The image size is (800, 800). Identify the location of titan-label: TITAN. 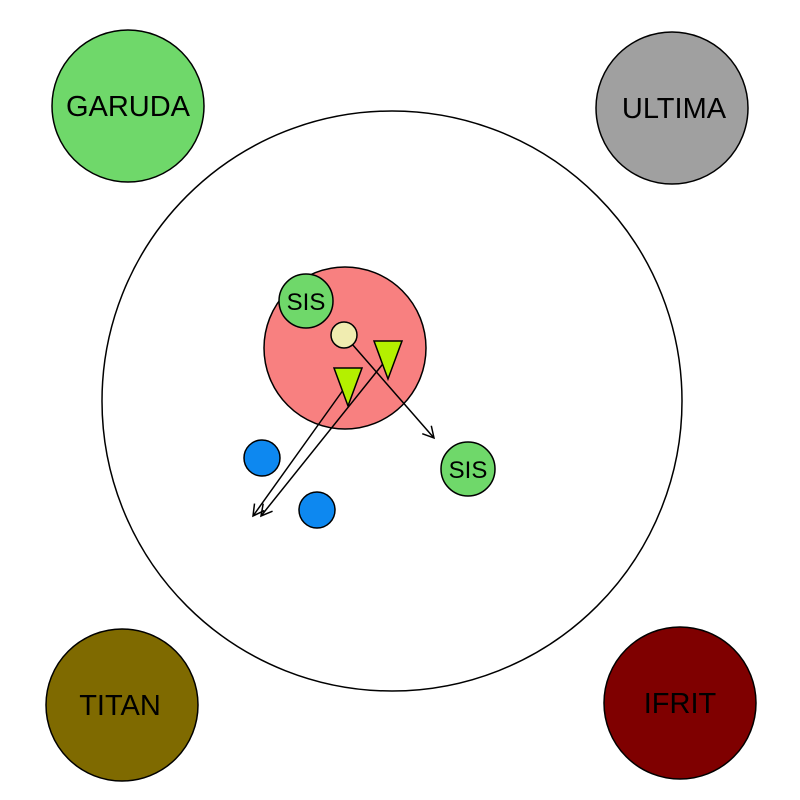
(120, 706).